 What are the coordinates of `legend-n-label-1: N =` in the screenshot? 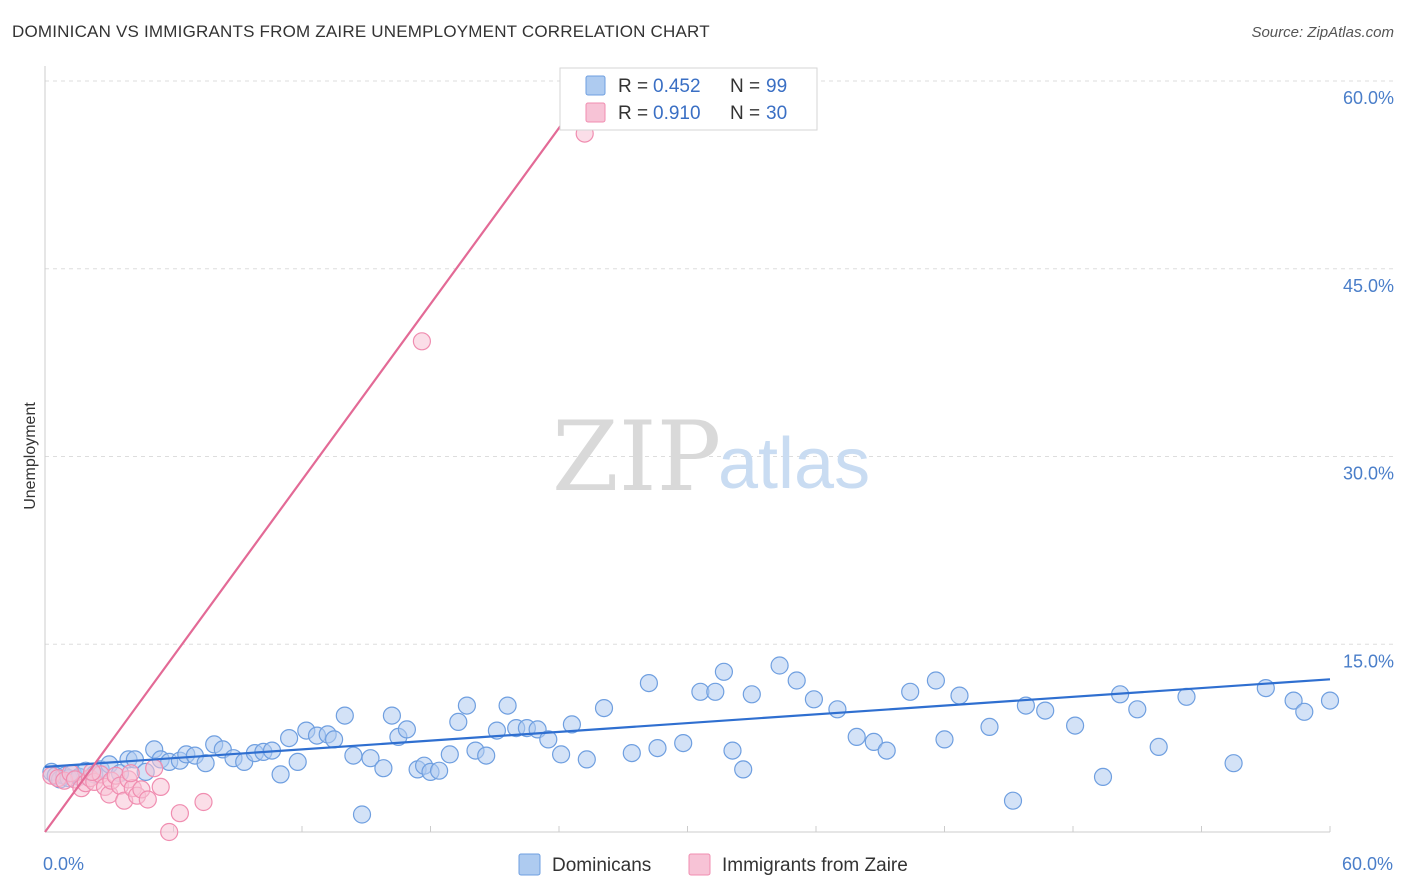 It's located at (745, 113).